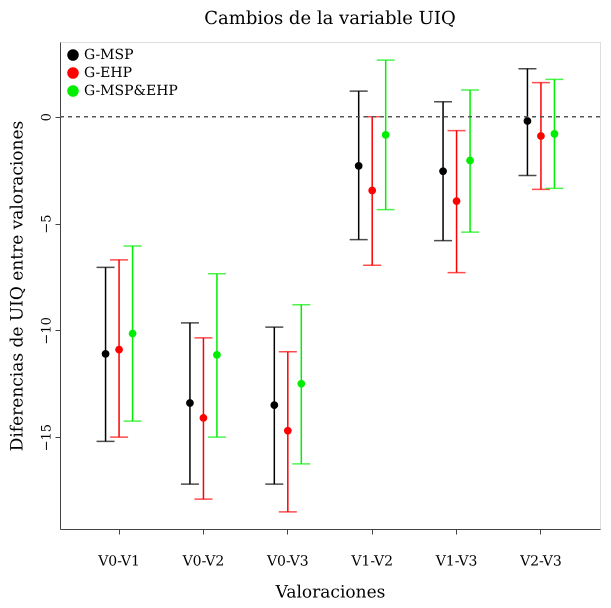  What do you see at coordinates (47, 224) in the screenshot?
I see `y-tick-label: −5` at bounding box center [47, 224].